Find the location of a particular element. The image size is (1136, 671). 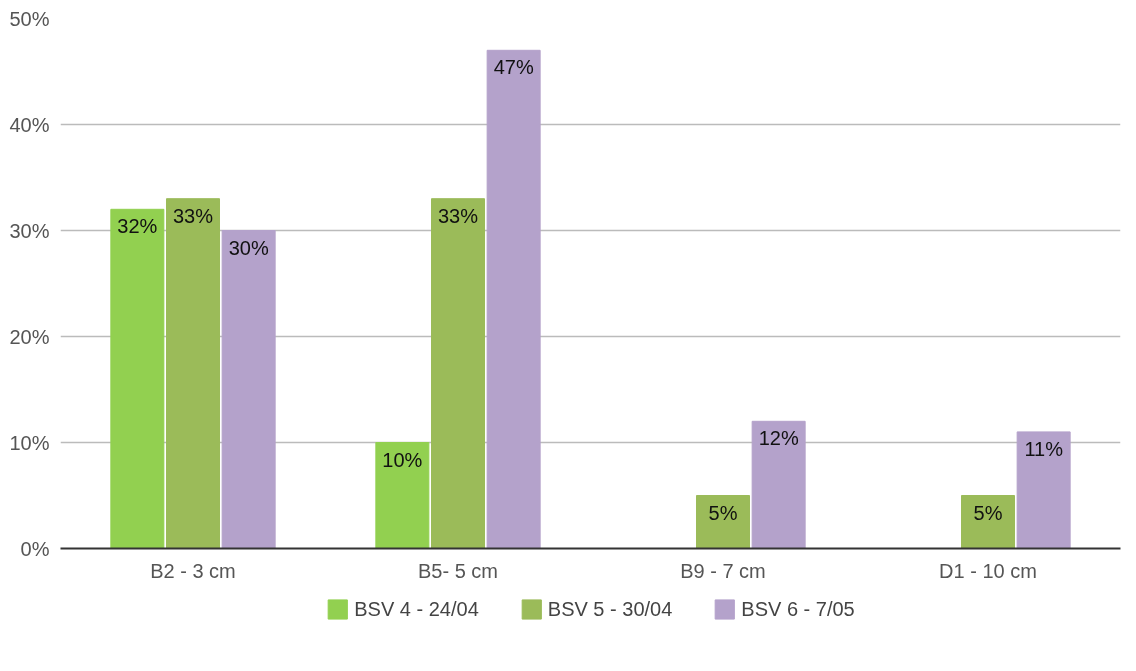

x-tick-label: B5- 5 cm is located at coordinates (458, 570).